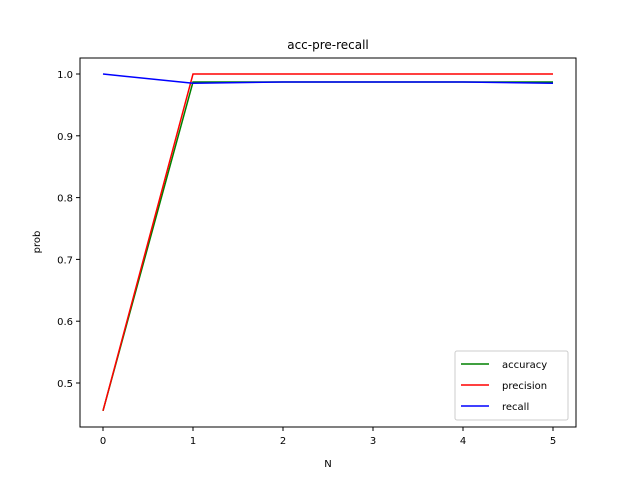 This screenshot has width=640, height=480. What do you see at coordinates (328, 437) in the screenshot?
I see `x-axis-ticks: 0 1 2 3 4 5` at bounding box center [328, 437].